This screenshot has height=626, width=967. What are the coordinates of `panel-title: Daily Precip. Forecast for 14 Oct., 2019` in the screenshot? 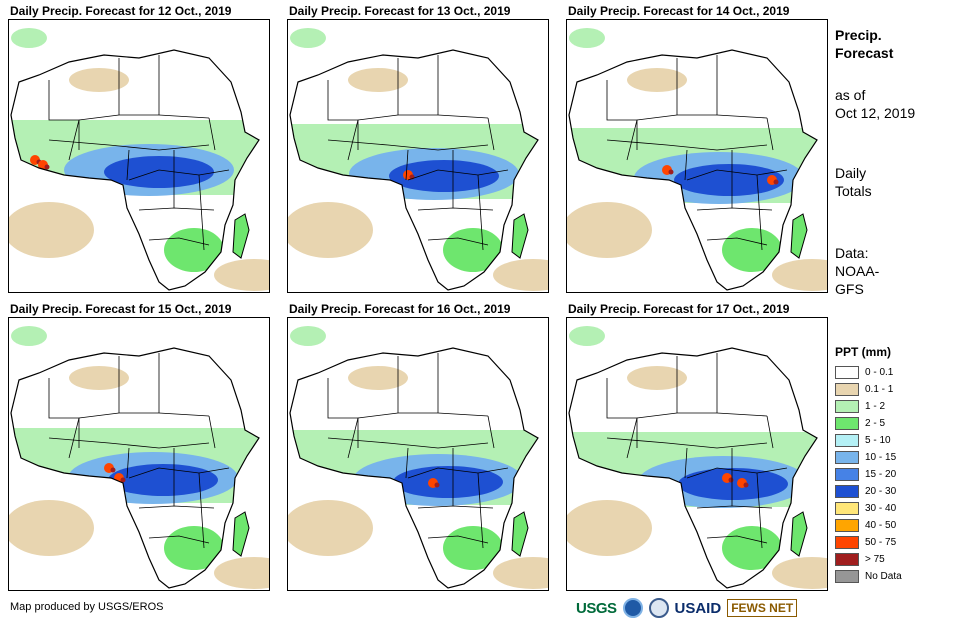 It's located at (679, 11).